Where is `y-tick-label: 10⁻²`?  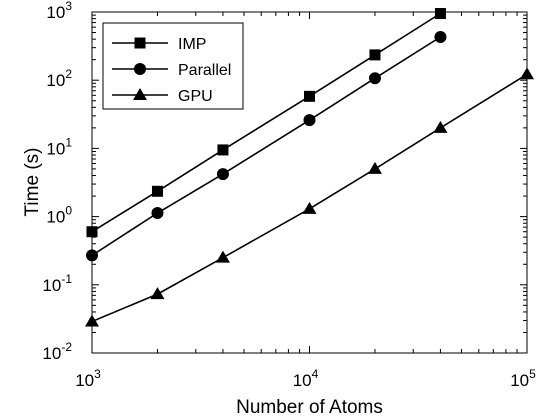
y-tick-label: 10⁻² is located at coordinates (57, 351).